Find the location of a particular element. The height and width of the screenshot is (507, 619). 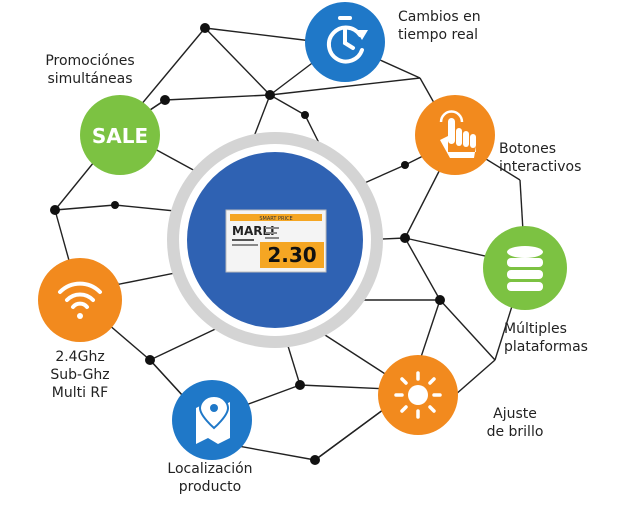

label-sale: Promociónes simultáneas is located at coordinates (90, 70).